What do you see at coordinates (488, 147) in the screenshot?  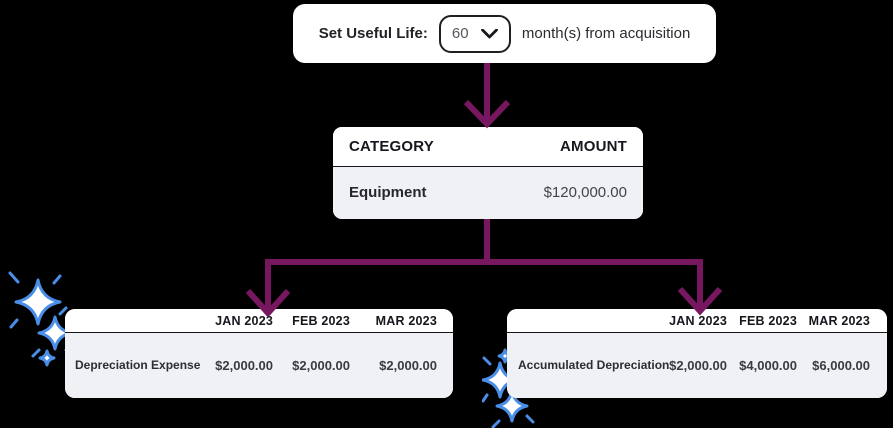 I see `category-table-header: CATEGORY AMOUNT` at bounding box center [488, 147].